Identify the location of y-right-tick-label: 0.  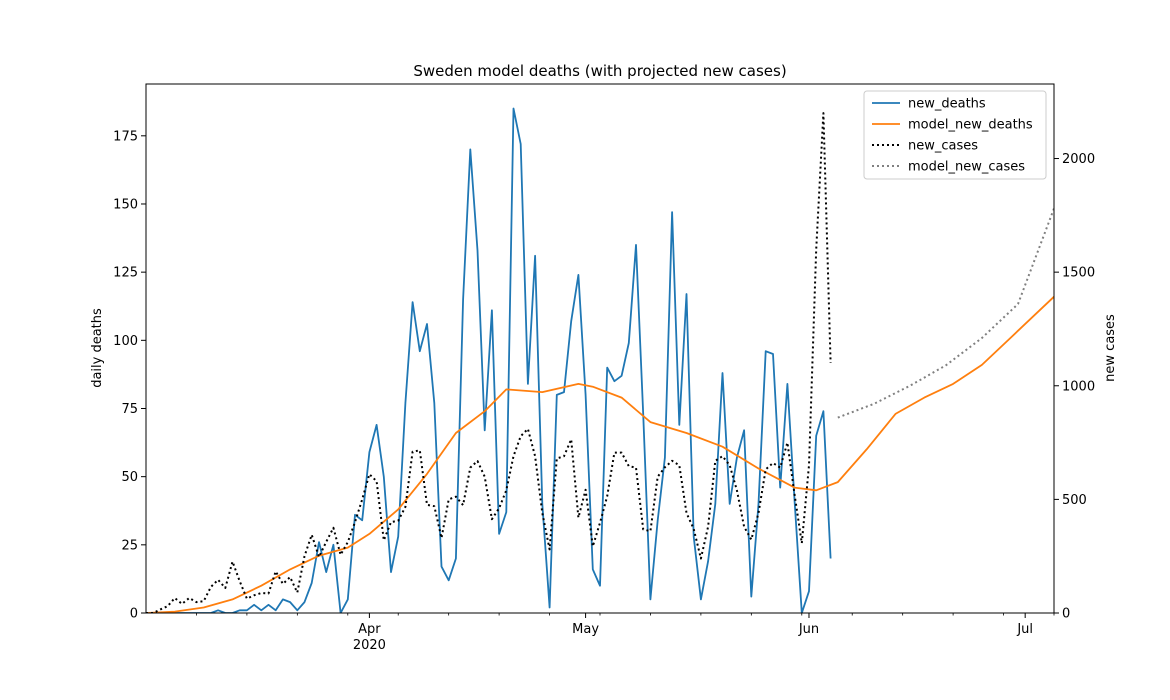
(1066, 614).